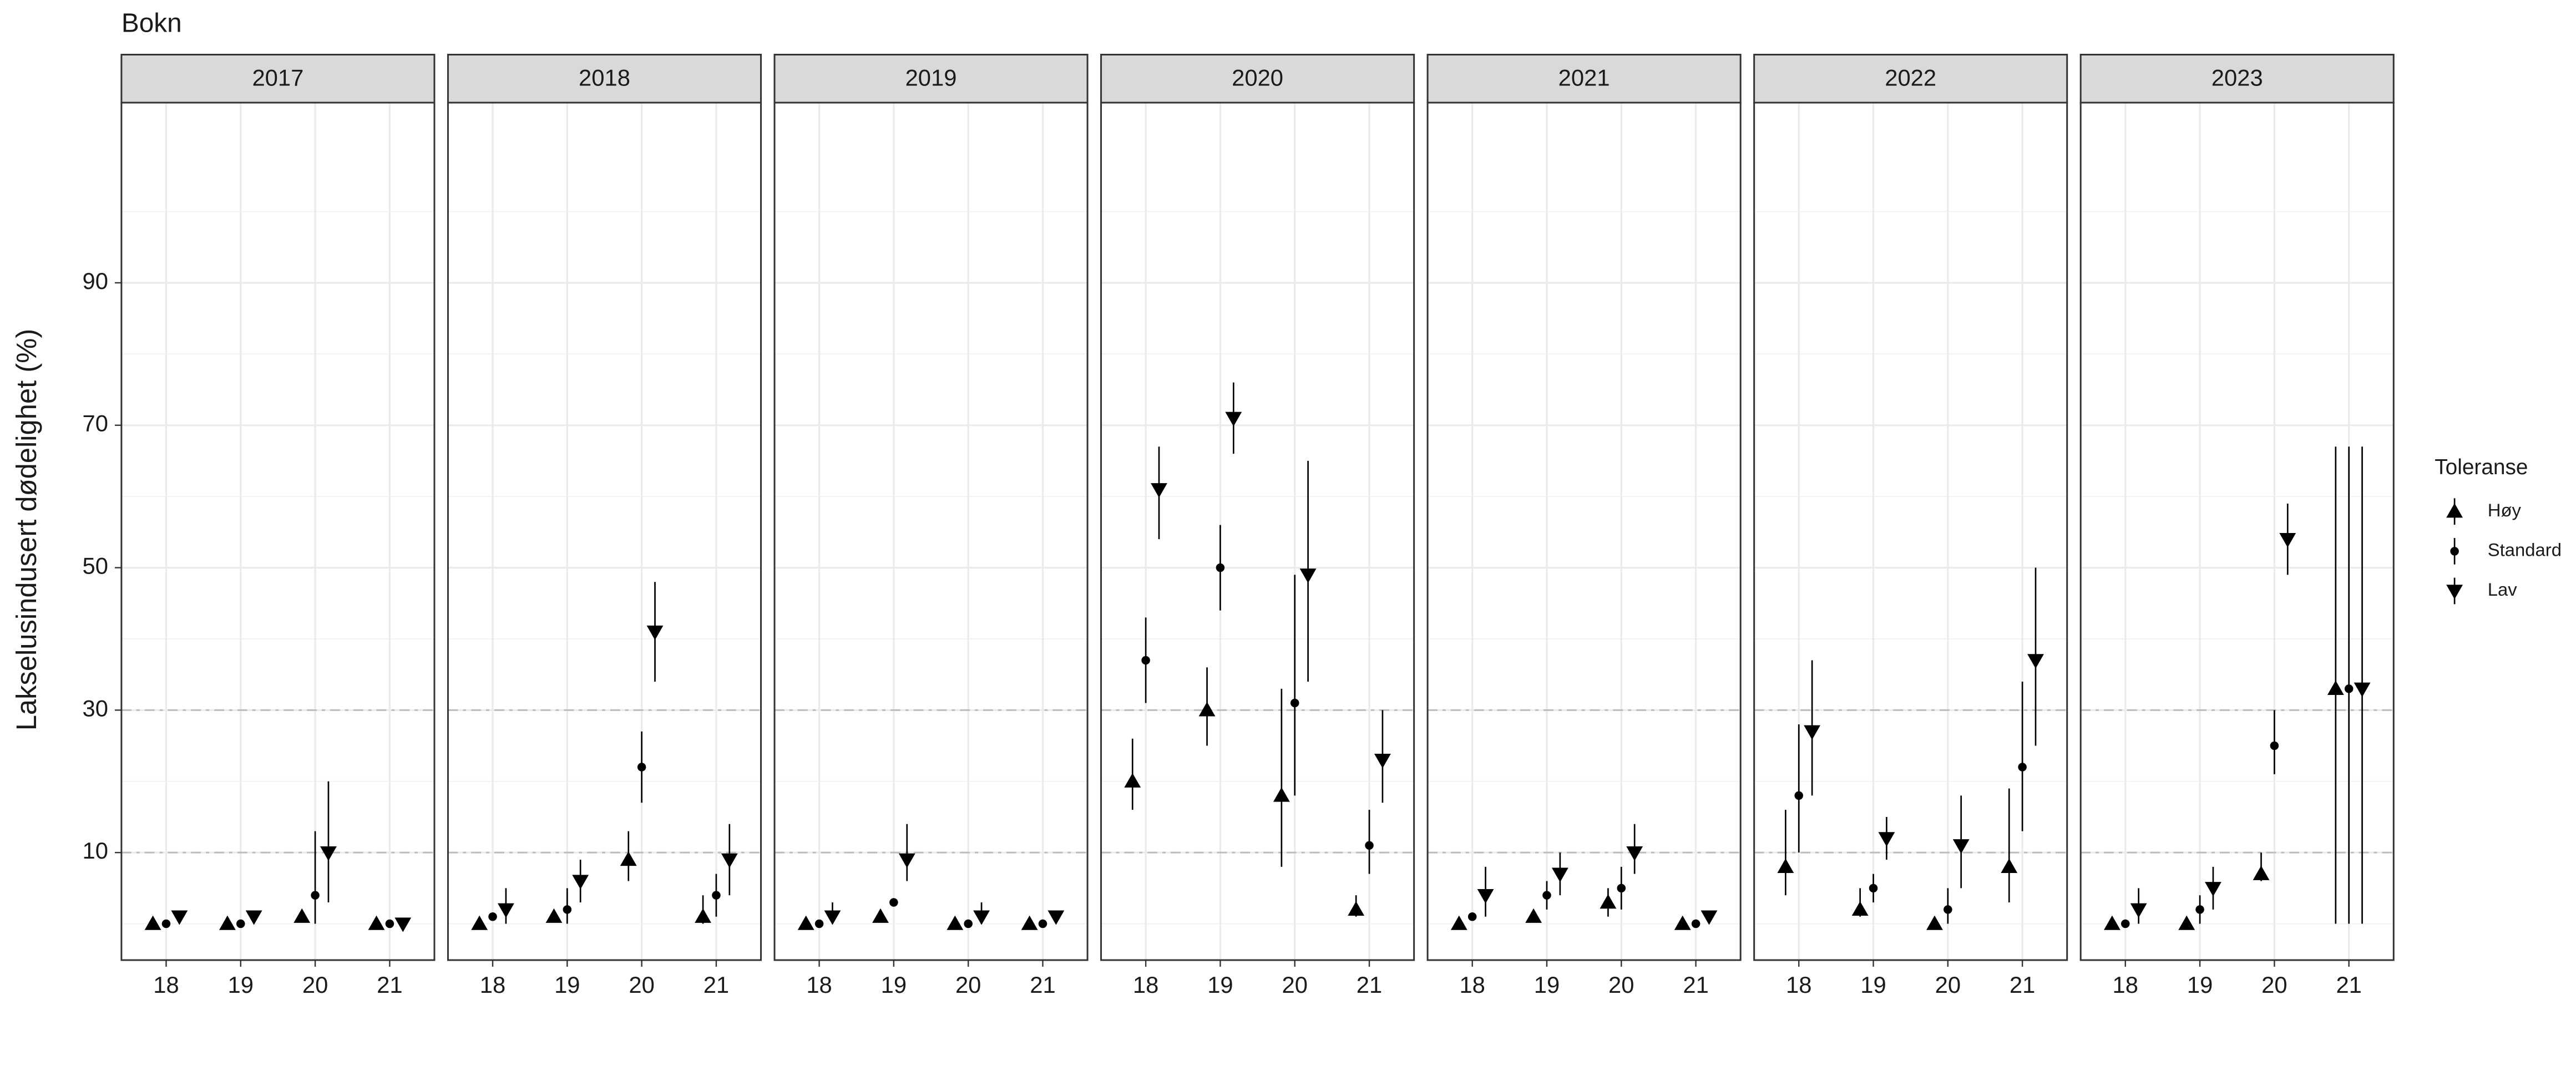 This screenshot has height=1071, width=2576. I want to click on strip-label: 2018, so click(604, 77).